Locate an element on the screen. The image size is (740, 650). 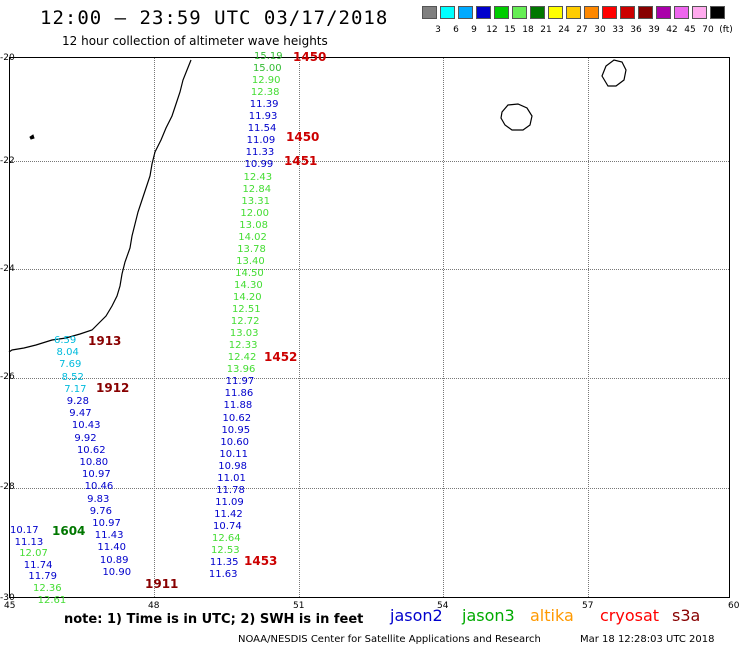
swh-value: 10.89 is located at coordinates (114, 560).